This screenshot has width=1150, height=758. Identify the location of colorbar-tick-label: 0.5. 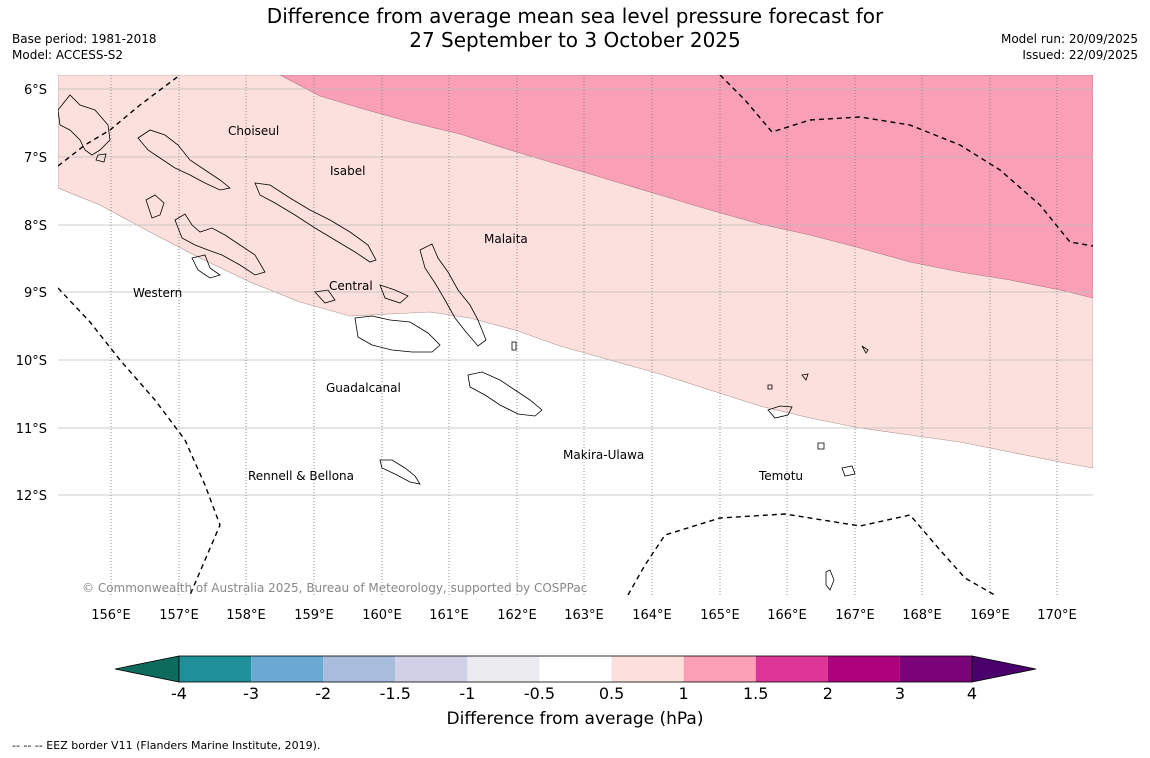
(611, 693).